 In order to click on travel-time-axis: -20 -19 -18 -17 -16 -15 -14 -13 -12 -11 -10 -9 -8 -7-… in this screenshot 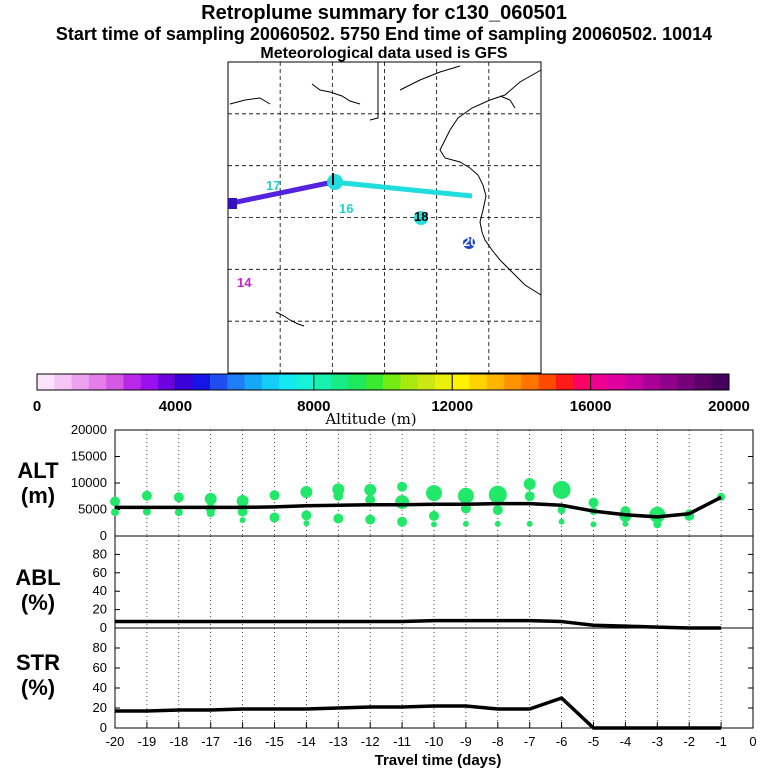, I will do `click(431, 735)`.